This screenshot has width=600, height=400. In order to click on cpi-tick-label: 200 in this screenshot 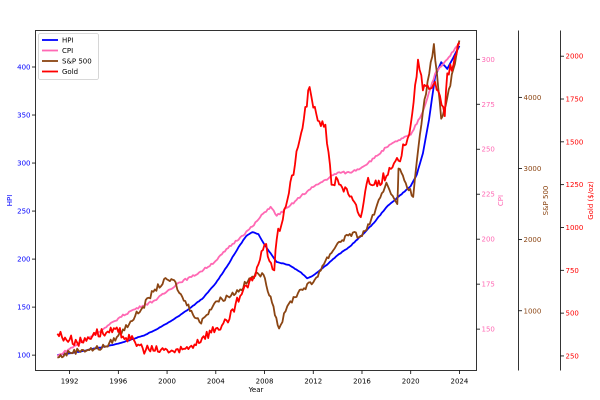, I will do `click(488, 240)`.